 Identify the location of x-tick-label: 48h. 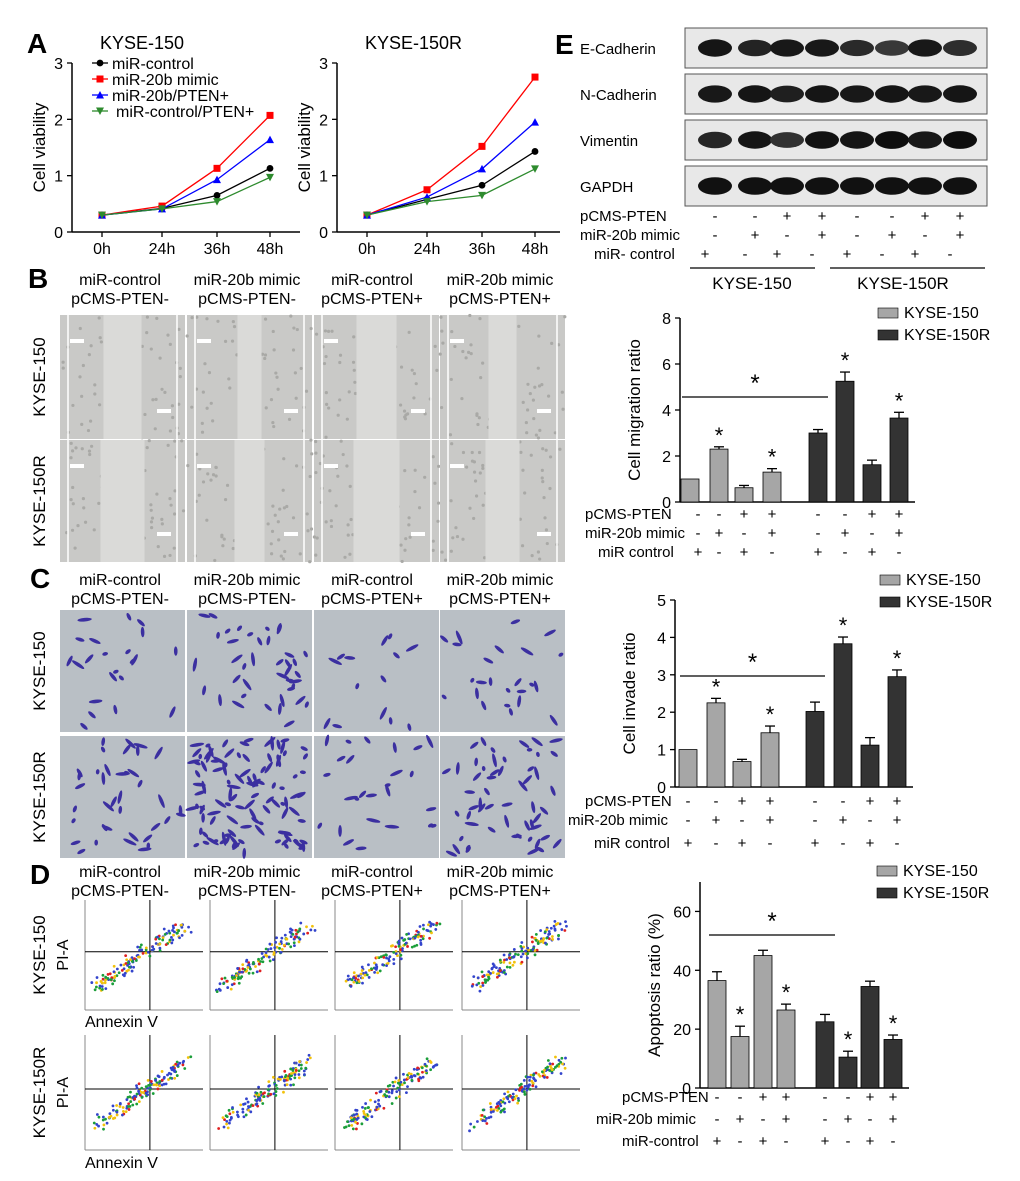
(270, 249).